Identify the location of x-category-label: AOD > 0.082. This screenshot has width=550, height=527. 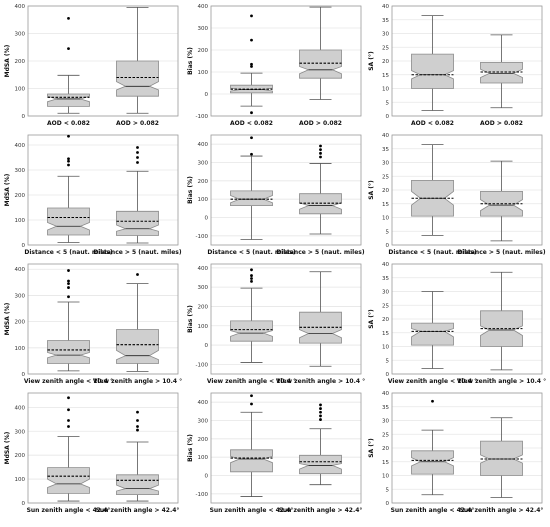
(501, 123).